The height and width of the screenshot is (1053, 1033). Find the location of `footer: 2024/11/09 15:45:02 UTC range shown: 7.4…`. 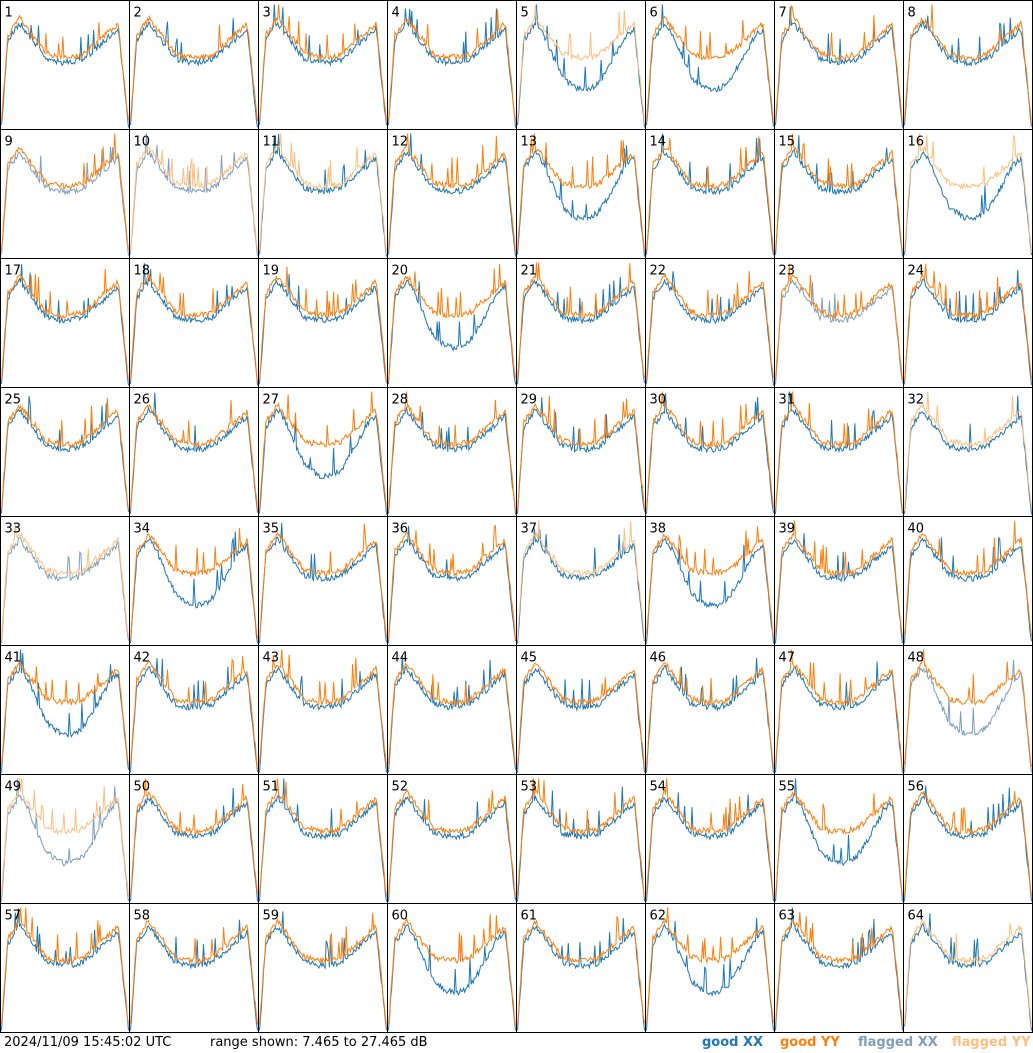

footer: 2024/11/09 15:45:02 UTC range shown: 7.4… is located at coordinates (516, 1043).